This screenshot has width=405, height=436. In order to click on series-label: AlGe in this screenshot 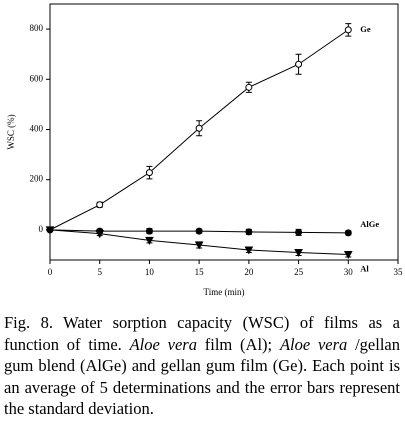, I will do `click(369, 224)`.